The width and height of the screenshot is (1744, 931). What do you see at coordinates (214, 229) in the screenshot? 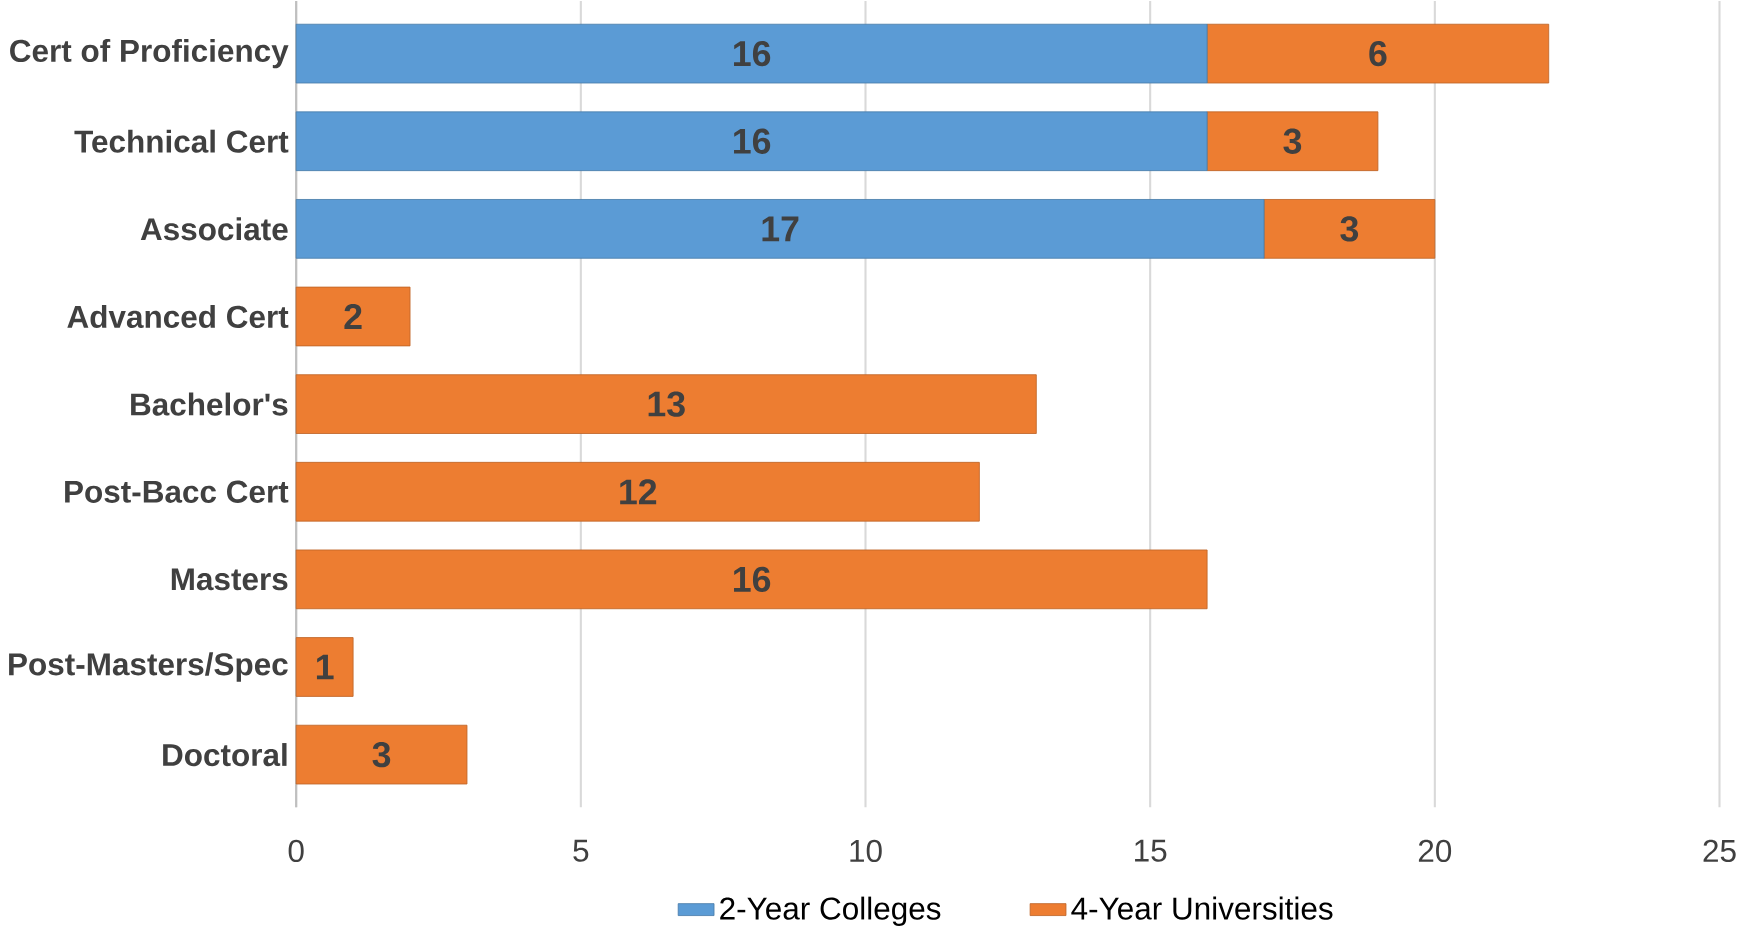
I see `y-tick-label: Associate` at bounding box center [214, 229].